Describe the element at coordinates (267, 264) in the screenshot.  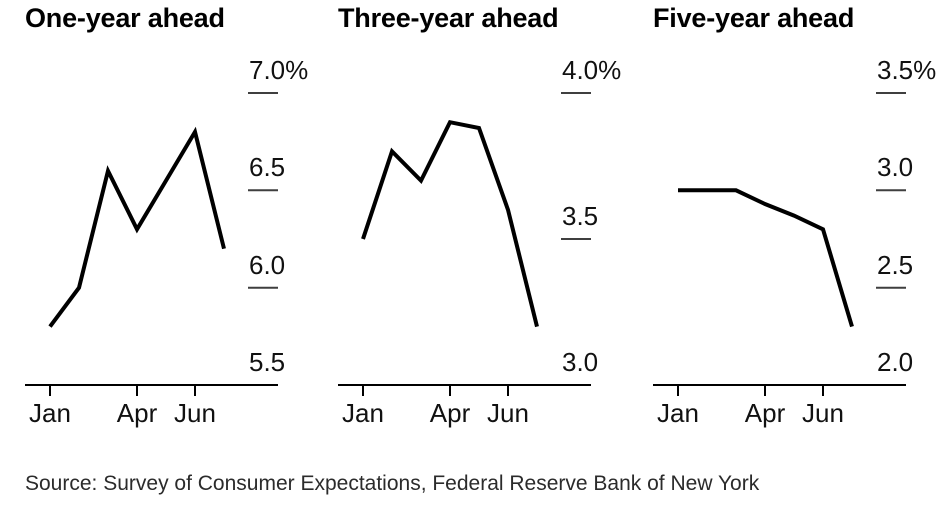
I see `y-axis-label: 6.0` at that location.